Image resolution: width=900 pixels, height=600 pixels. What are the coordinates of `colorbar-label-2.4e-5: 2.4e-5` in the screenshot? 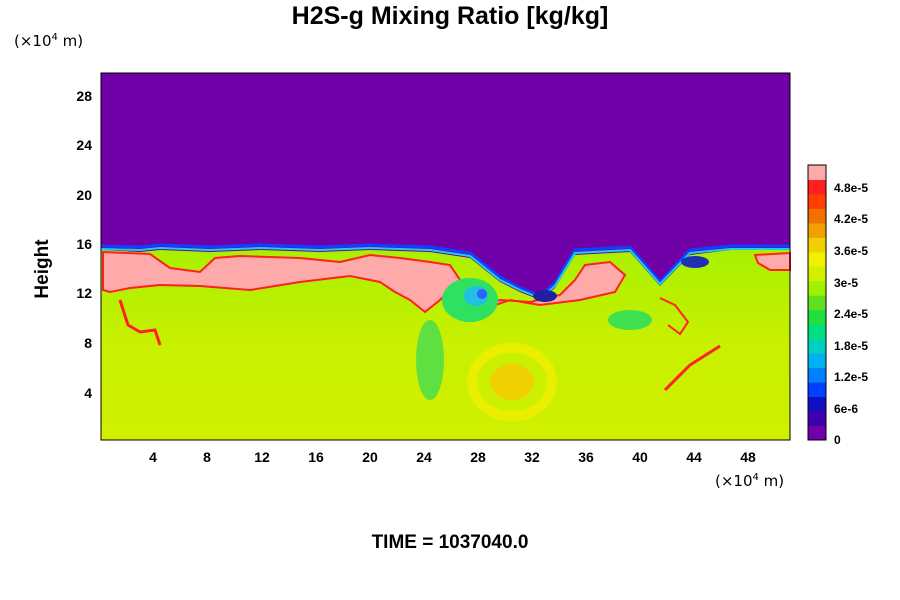 It's located at (851, 314).